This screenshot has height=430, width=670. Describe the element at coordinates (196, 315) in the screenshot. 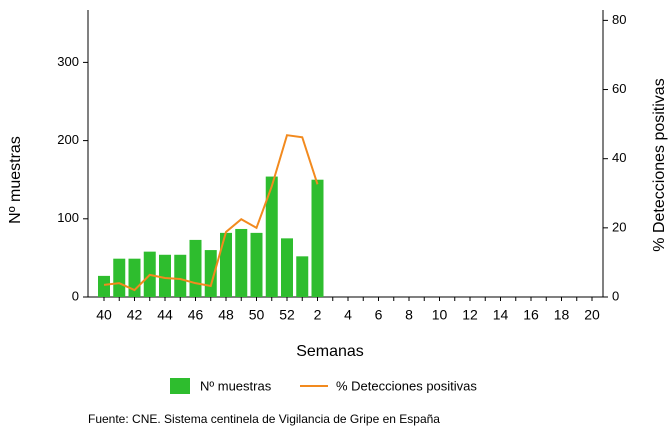

I see `x-tick-label: 46` at that location.